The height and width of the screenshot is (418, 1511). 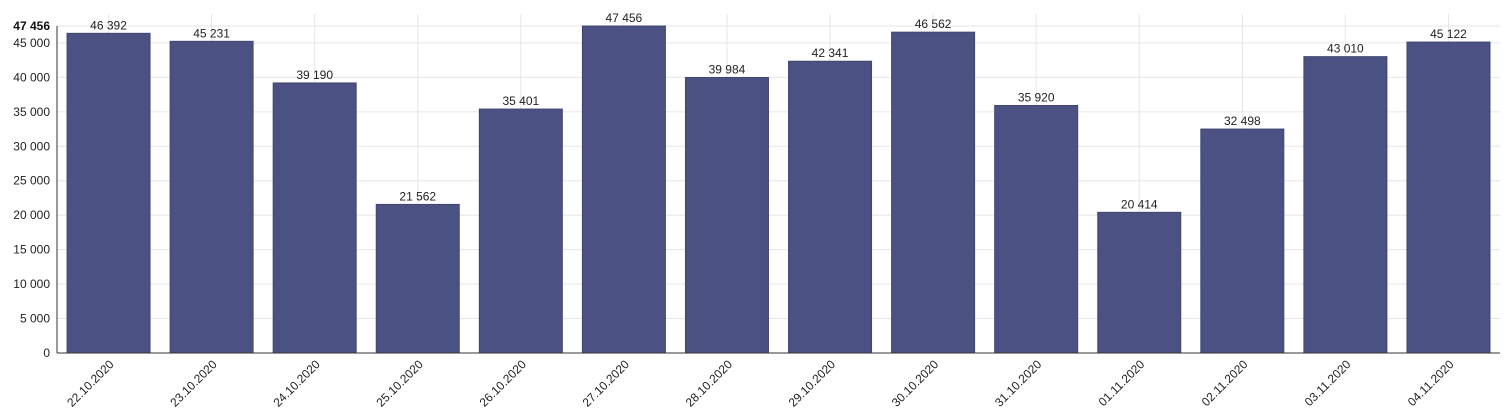 What do you see at coordinates (1431, 383) in the screenshot?
I see `x-tick-label: 04.11.2020` at bounding box center [1431, 383].